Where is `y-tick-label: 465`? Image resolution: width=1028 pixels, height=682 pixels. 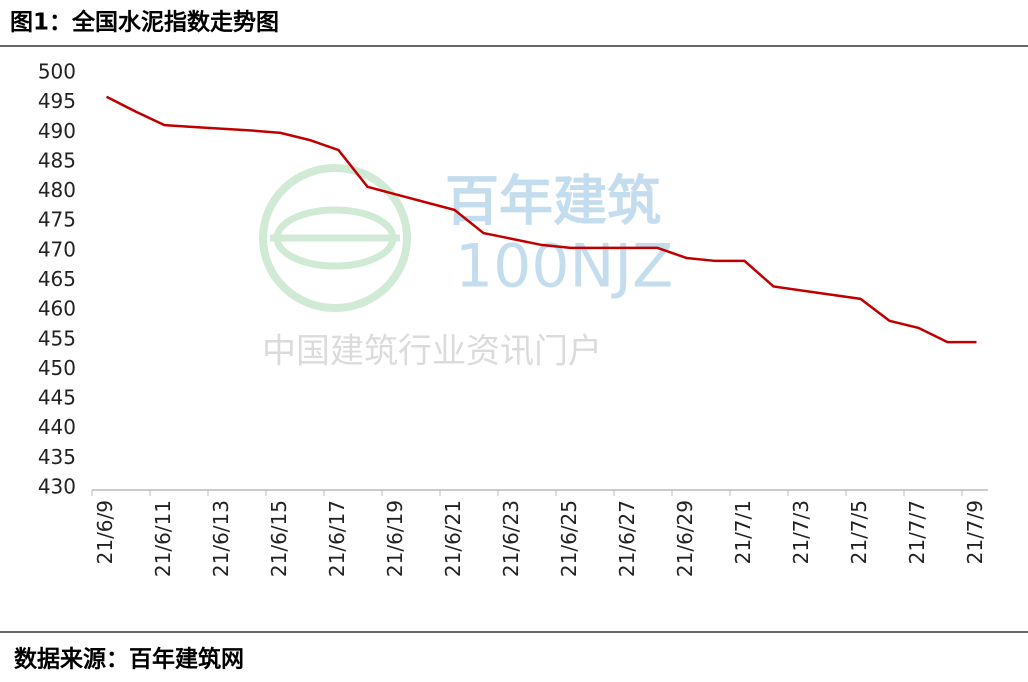
y-tick-label: 465 is located at coordinates (57, 279).